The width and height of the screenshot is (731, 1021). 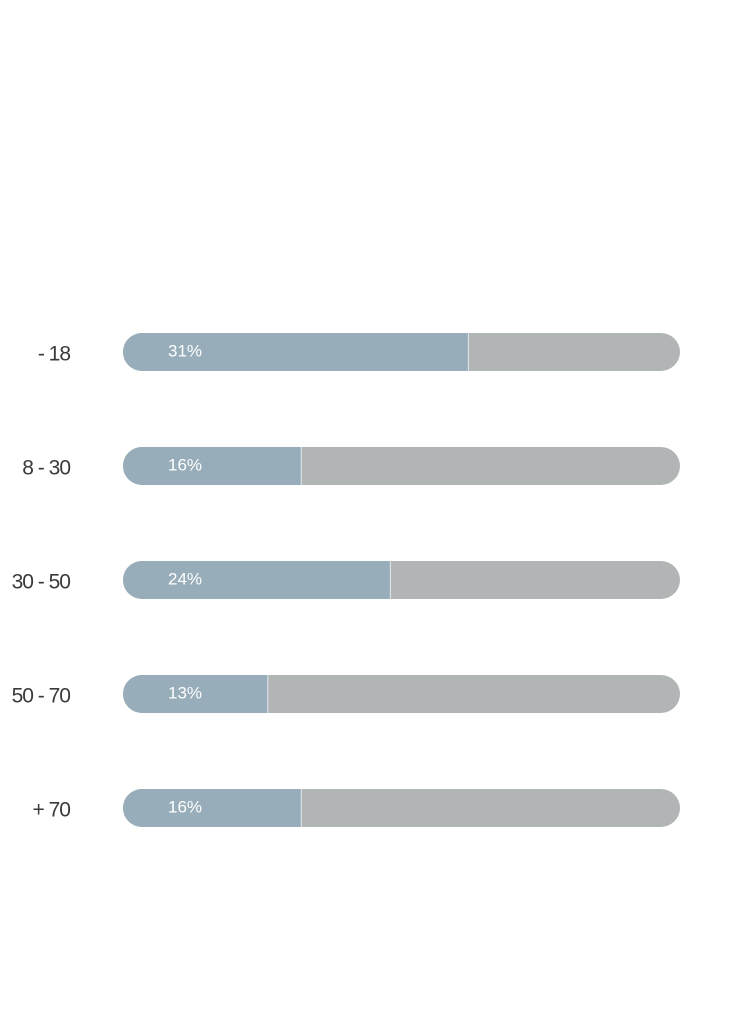 I want to click on category-label: 8 - 30, so click(x=46, y=468).